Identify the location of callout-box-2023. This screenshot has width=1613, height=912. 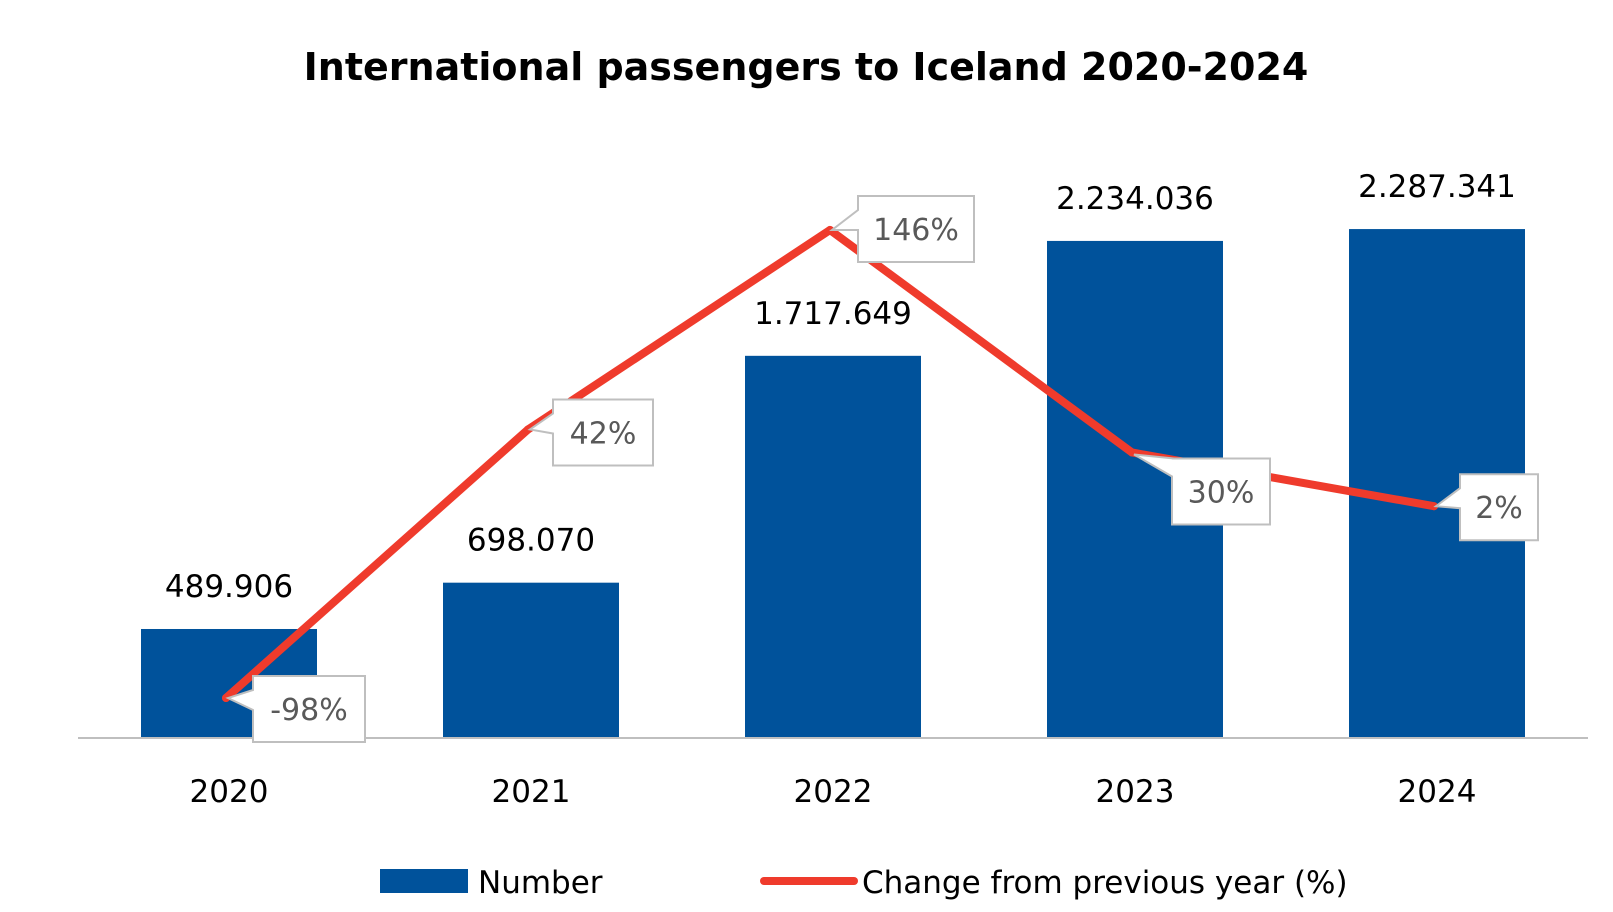
(1202, 489).